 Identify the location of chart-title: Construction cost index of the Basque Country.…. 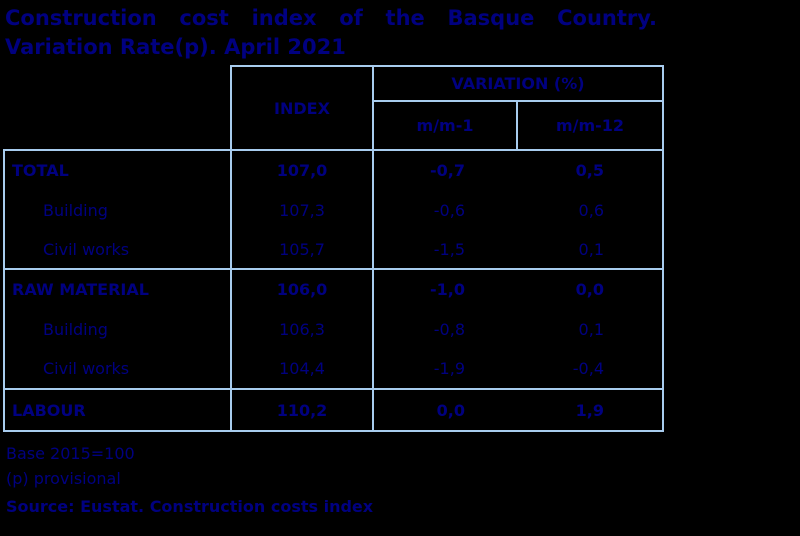
(331, 33).